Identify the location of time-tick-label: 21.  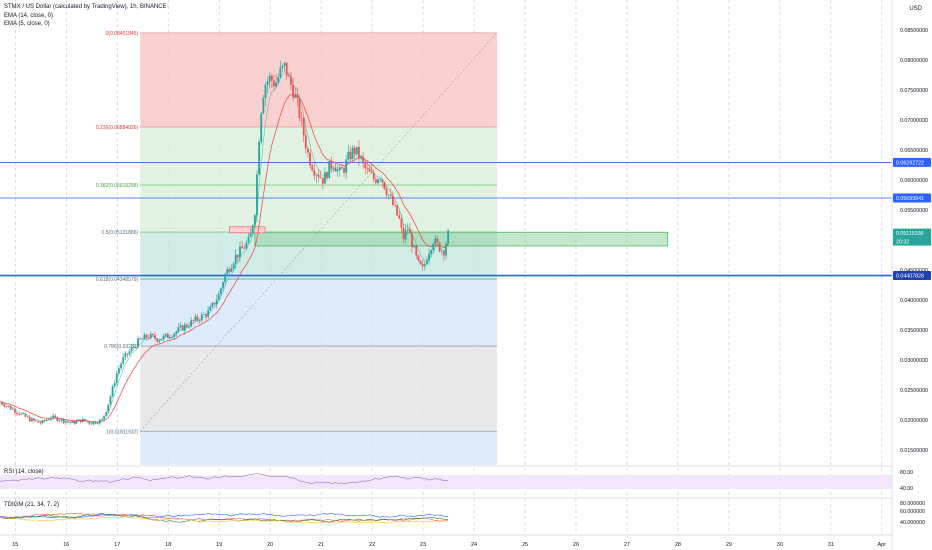
(321, 545).